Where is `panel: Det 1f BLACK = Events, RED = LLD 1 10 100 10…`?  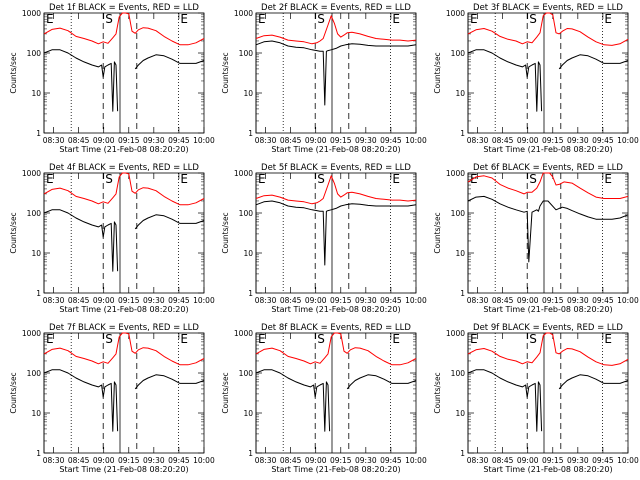 panel: Det 1f BLACK = Events, RED = LLD 1 10 100 10… is located at coordinates (112, 78).